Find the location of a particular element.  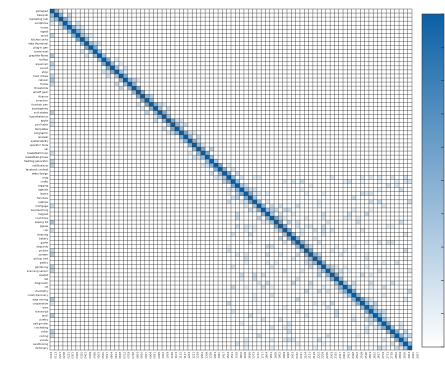

x-tick-label: 2718 is located at coordinates (392, 355).